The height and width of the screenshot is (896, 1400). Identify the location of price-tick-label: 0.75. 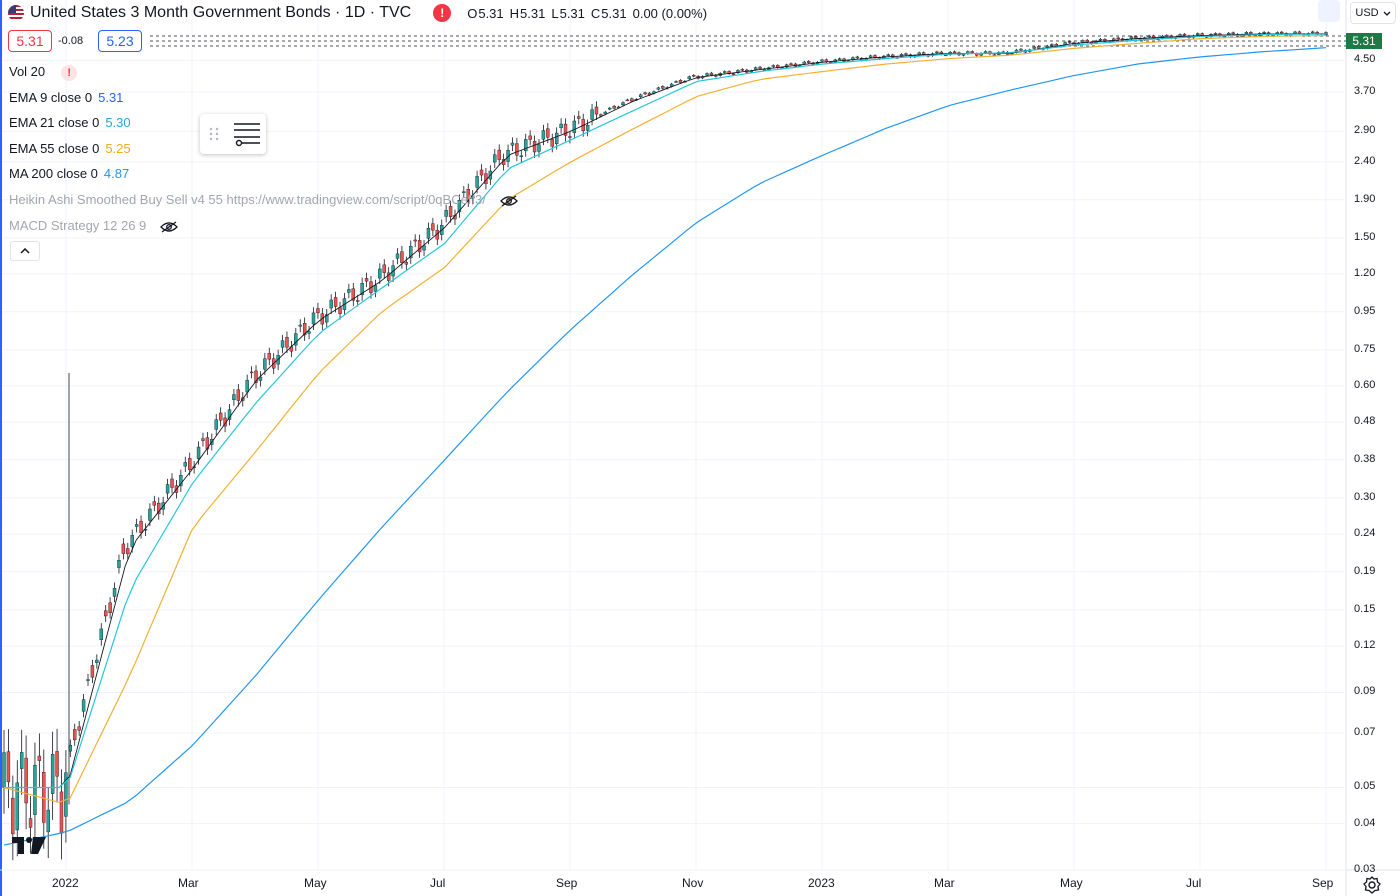
(1365, 348).